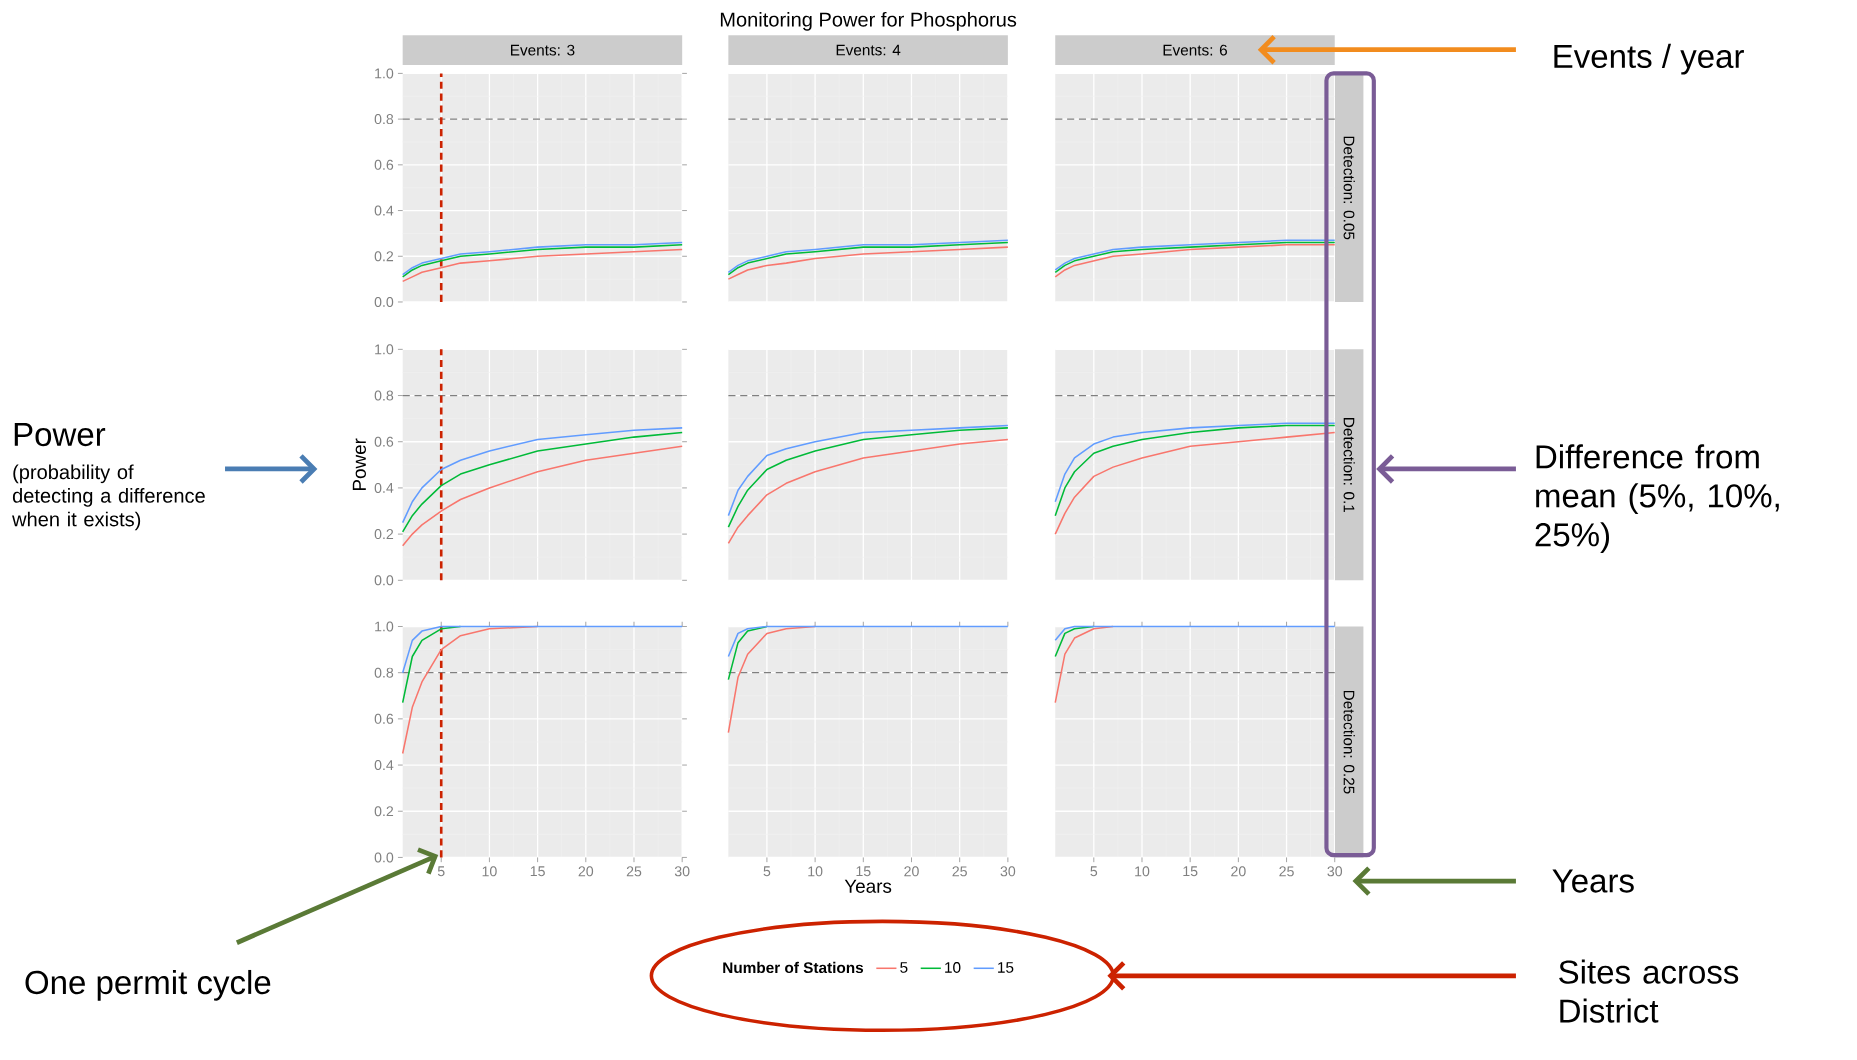 This screenshot has width=1857, height=1060. I want to click on legend-title: Number of Stations, so click(793, 967).